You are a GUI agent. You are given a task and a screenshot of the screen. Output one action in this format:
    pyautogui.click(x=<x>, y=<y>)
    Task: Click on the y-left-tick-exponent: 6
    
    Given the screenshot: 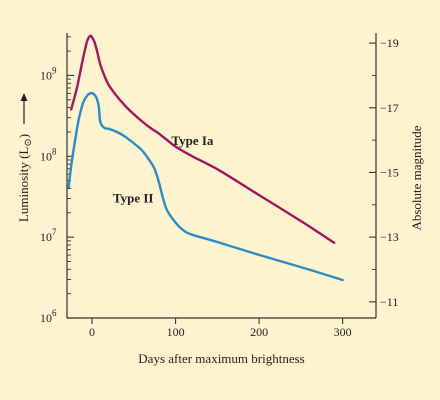 What is the action you would take?
    pyautogui.click(x=54, y=313)
    